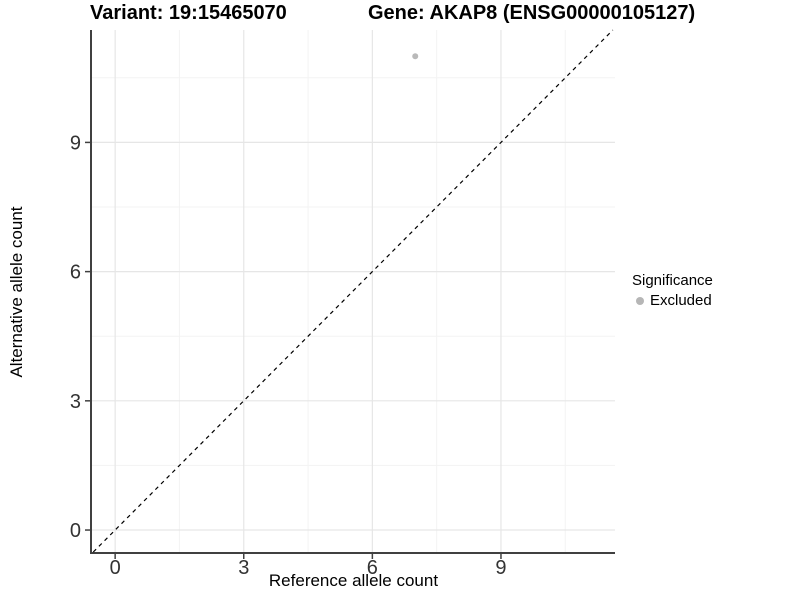 The width and height of the screenshot is (800, 600). What do you see at coordinates (75, 273) in the screenshot?
I see `y-tick-label: 6` at bounding box center [75, 273].